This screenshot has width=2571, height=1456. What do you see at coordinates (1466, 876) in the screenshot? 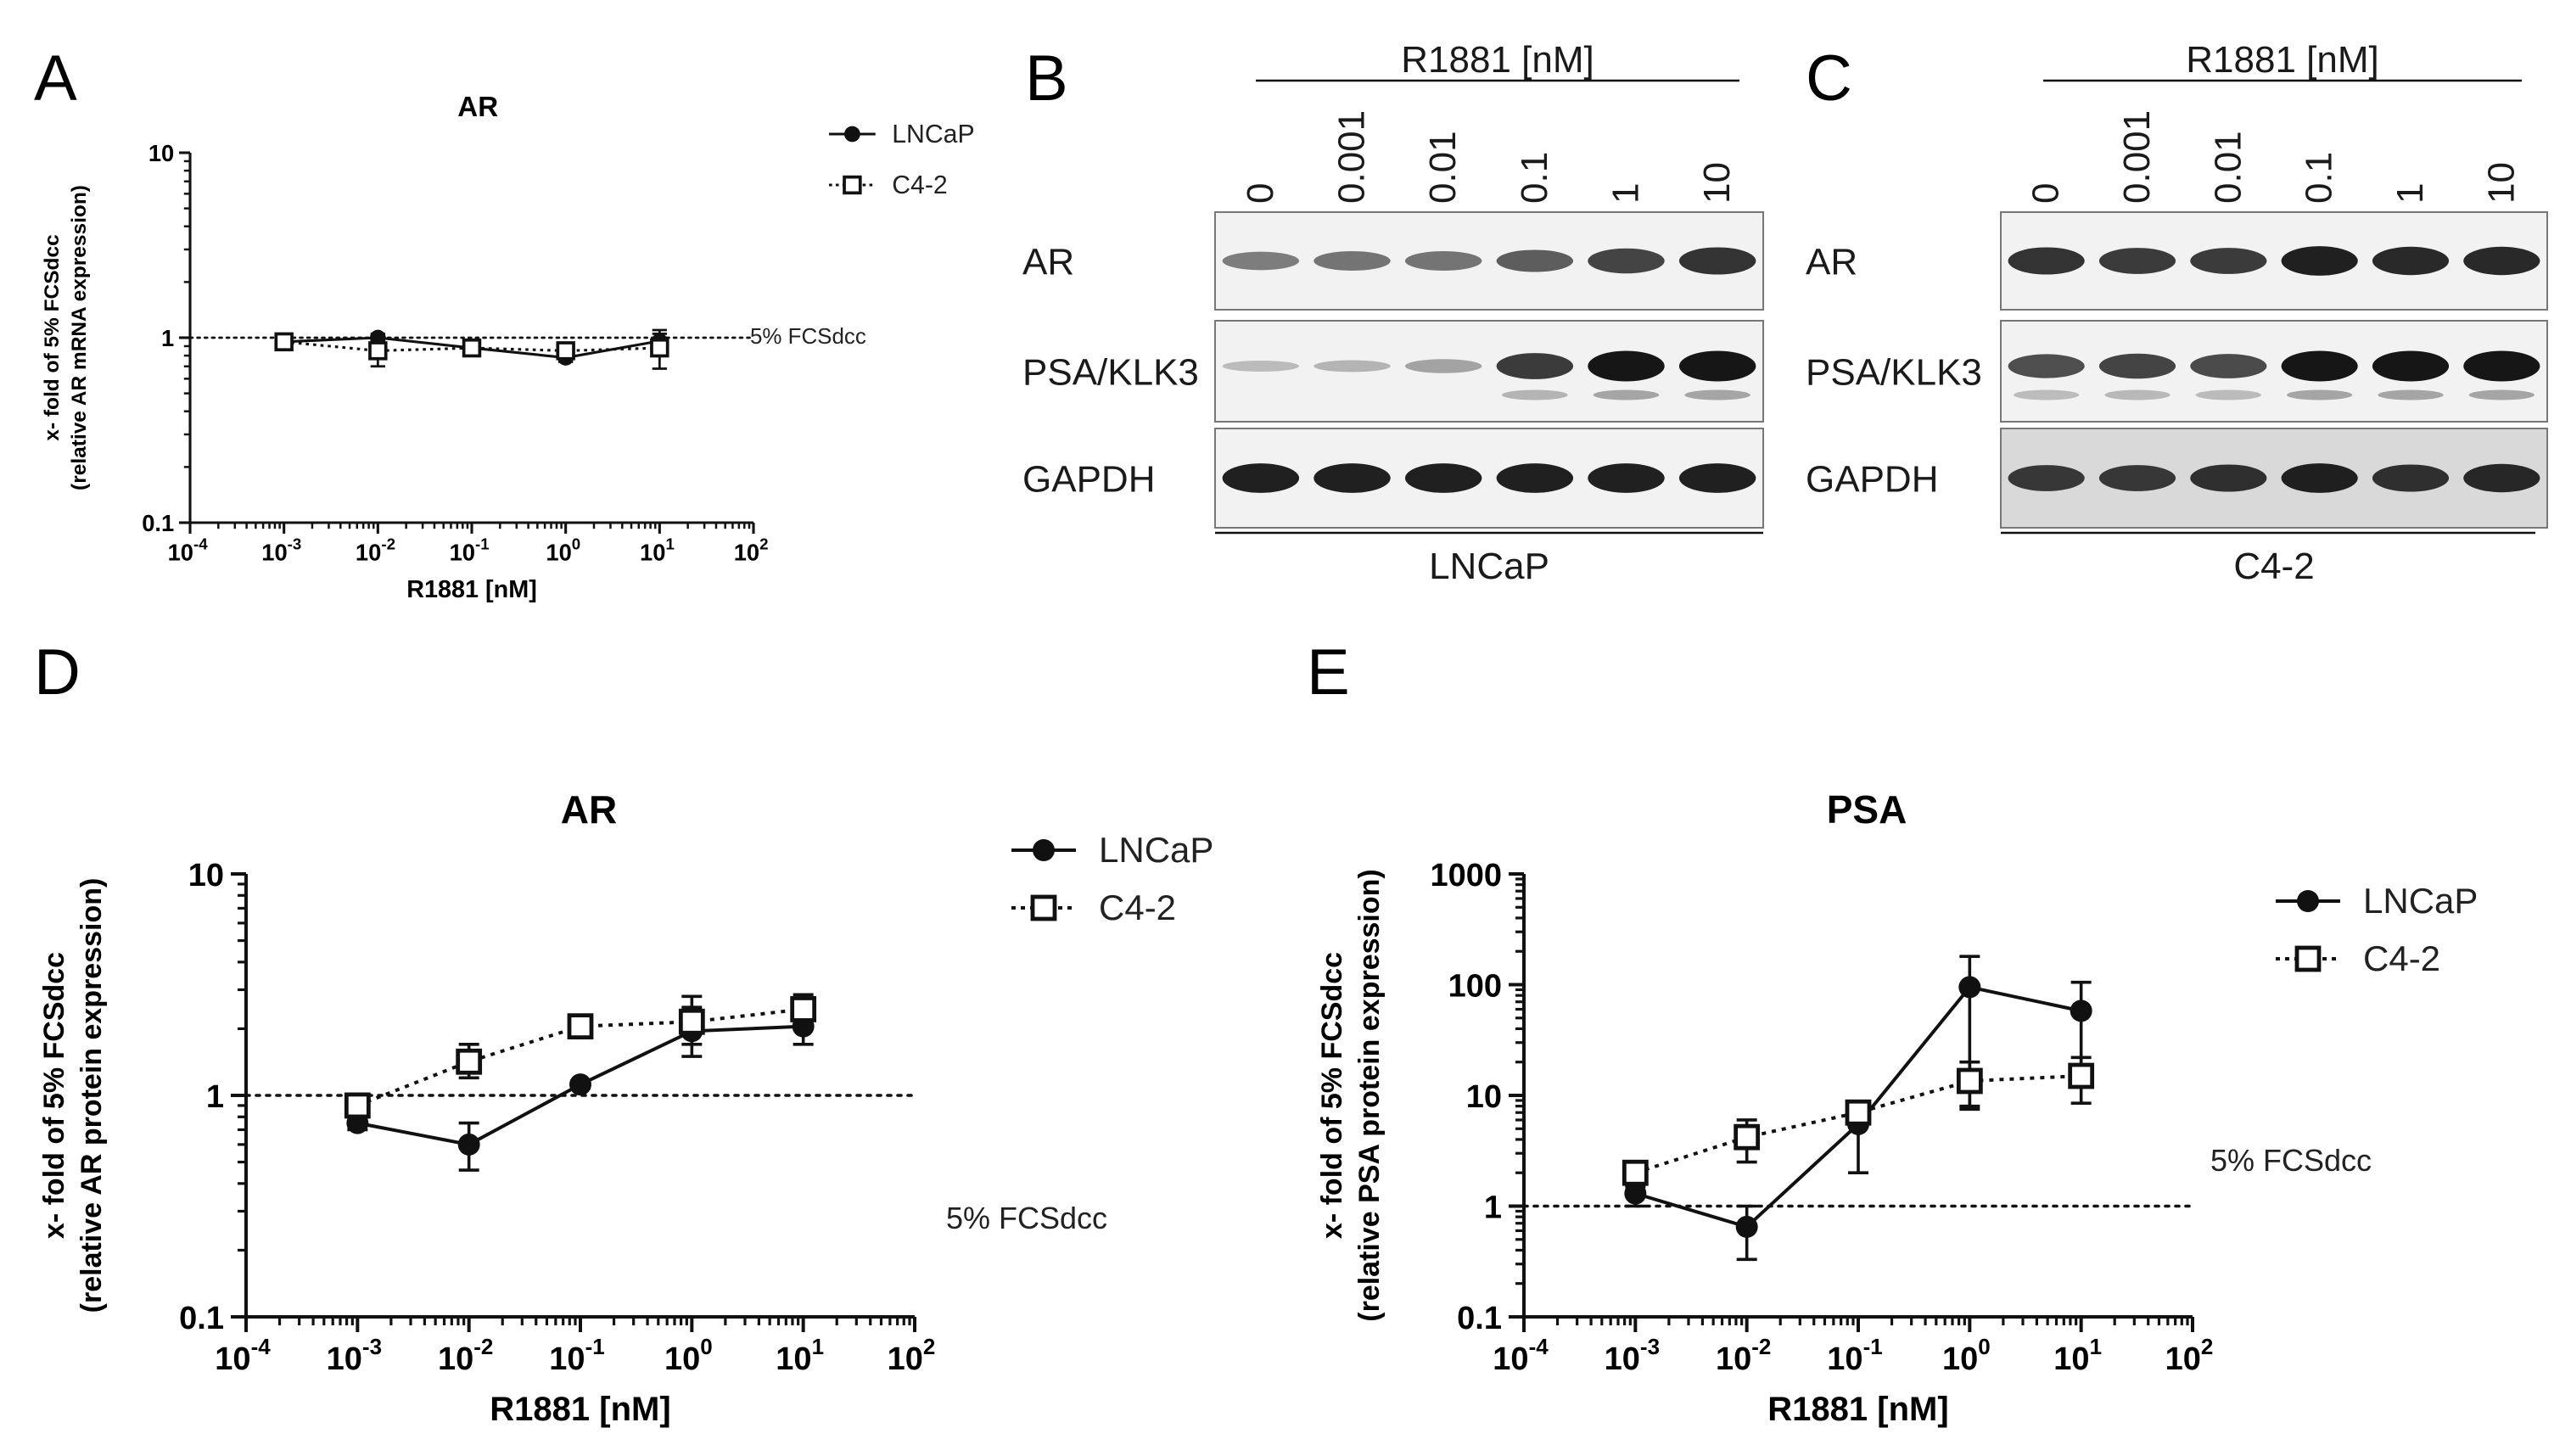
I see `y-tick-label: 1000` at bounding box center [1466, 876].